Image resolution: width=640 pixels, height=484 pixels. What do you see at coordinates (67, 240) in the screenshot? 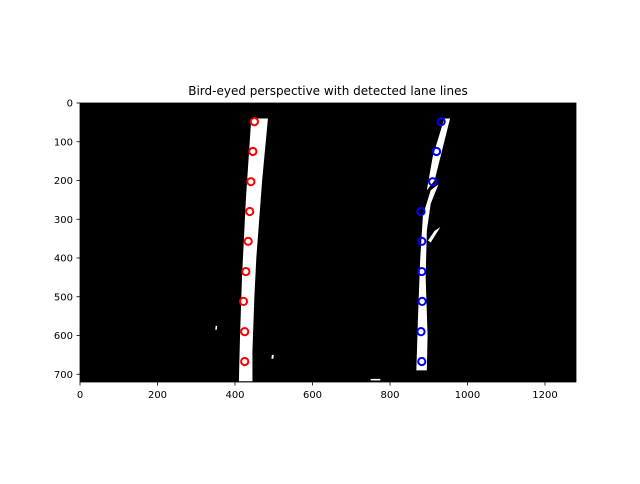
I see `y-axis: 0 100 200 300 400 500 600 700` at bounding box center [67, 240].